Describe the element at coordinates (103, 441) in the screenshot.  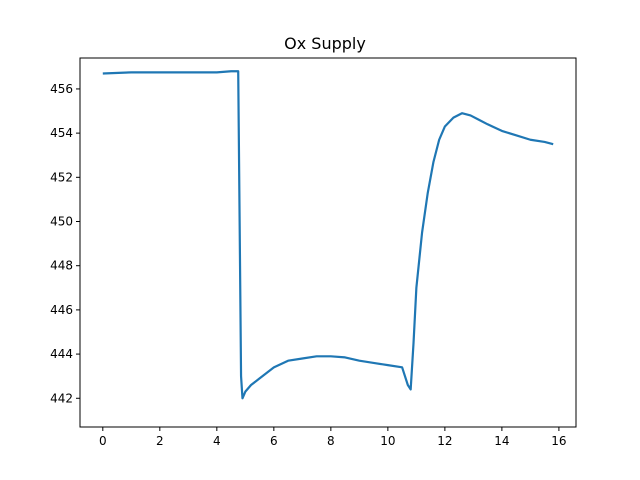
I see `x-tick-label: 0` at that location.